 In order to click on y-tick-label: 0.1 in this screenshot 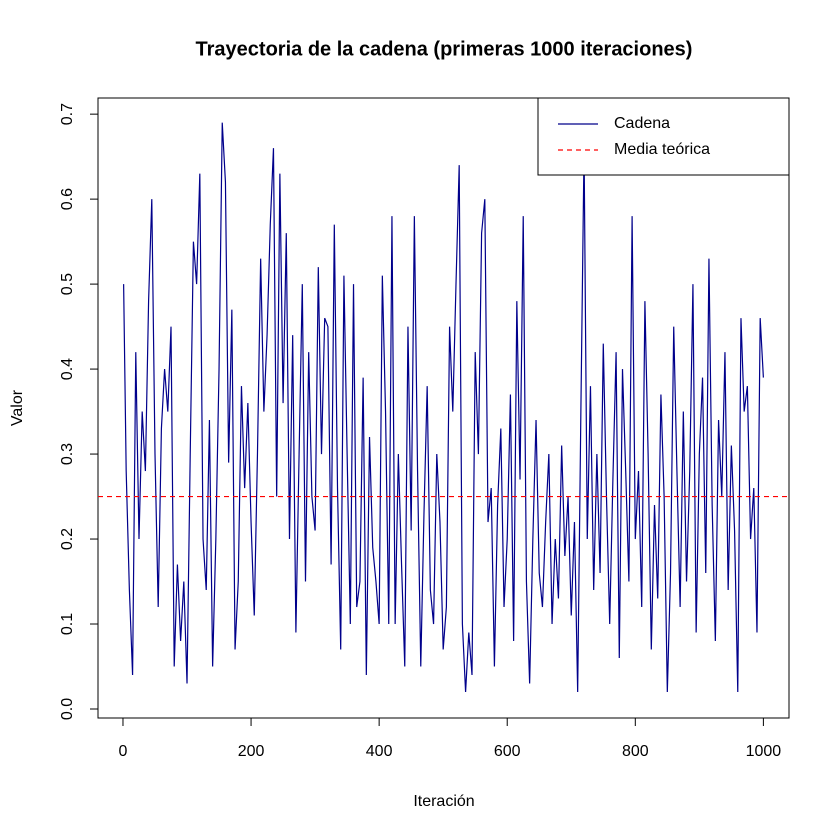, I will do `click(67, 624)`.